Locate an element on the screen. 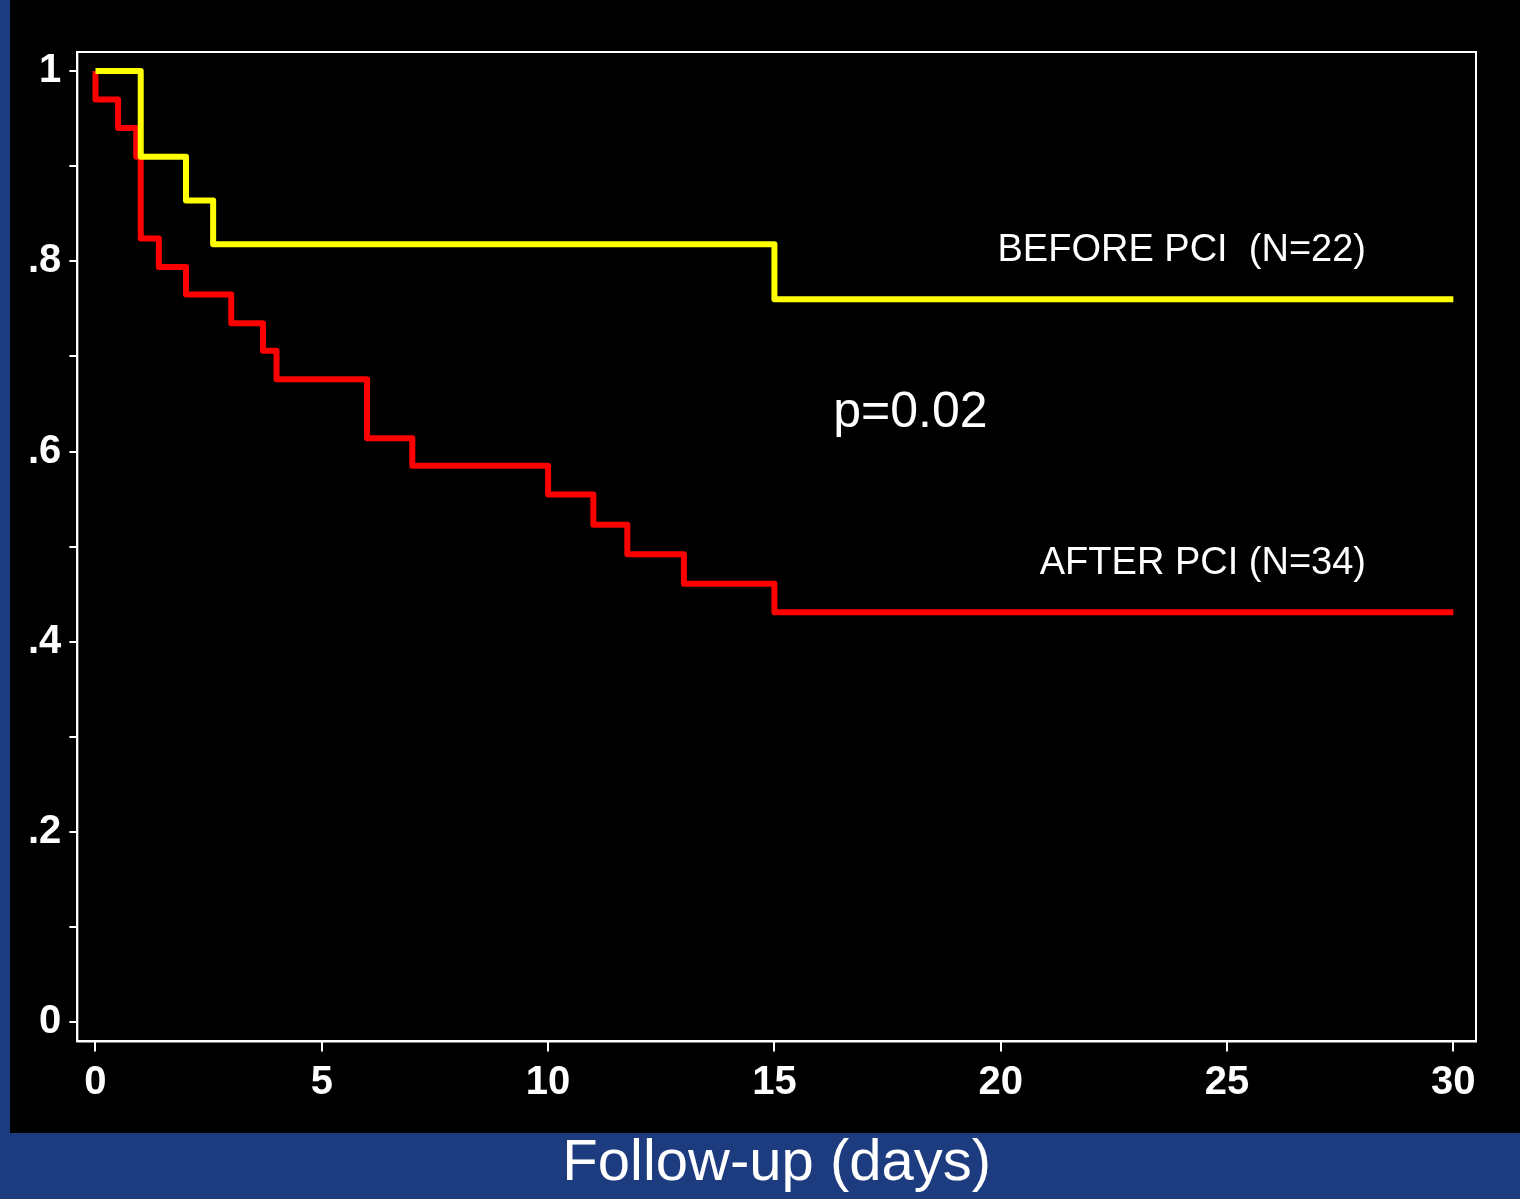 This screenshot has width=1520, height=1199. x-tick-label: 5 is located at coordinates (321, 1080).